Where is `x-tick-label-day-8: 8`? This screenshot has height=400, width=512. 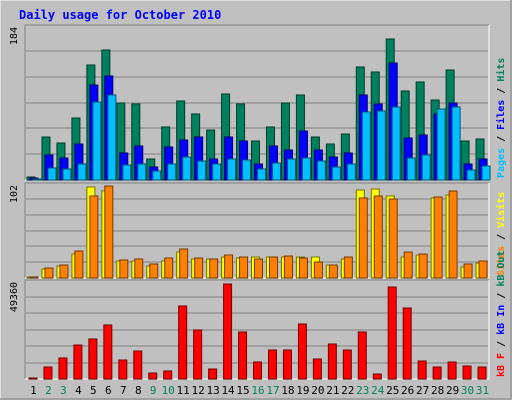
x-tick-label-day-8: 8 is located at coordinates (138, 390).